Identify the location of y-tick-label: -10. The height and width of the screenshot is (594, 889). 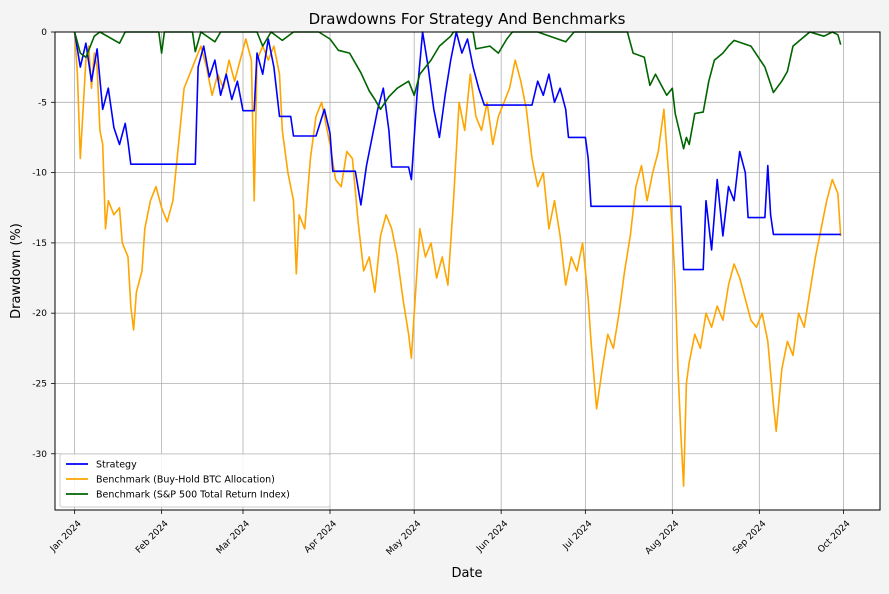
(39, 174).